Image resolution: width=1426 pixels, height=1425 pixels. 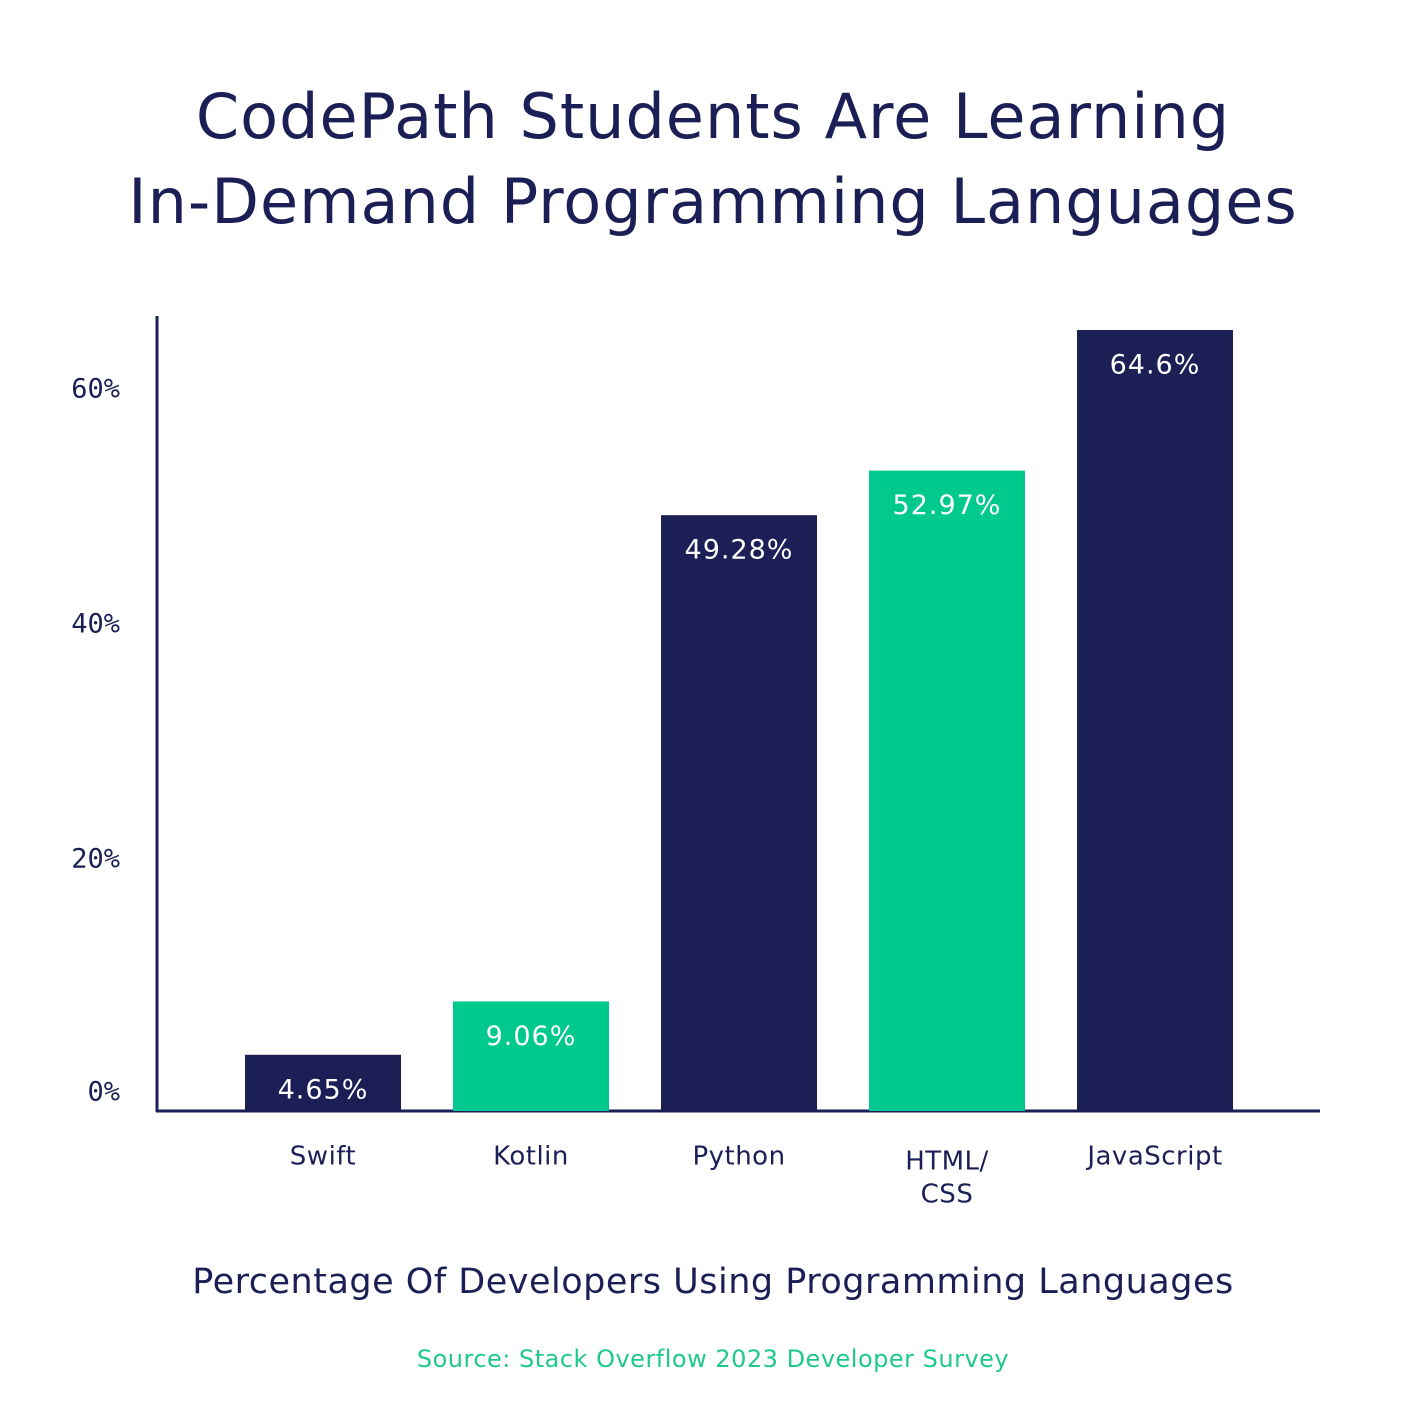 I want to click on y-tick-label: 60%, so click(x=95, y=389).